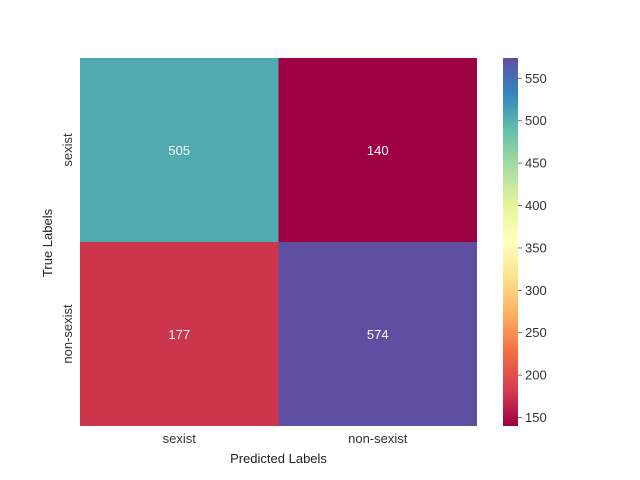  Describe the element at coordinates (378, 438) in the screenshot. I see `x-tick-label: non-sexist` at that location.